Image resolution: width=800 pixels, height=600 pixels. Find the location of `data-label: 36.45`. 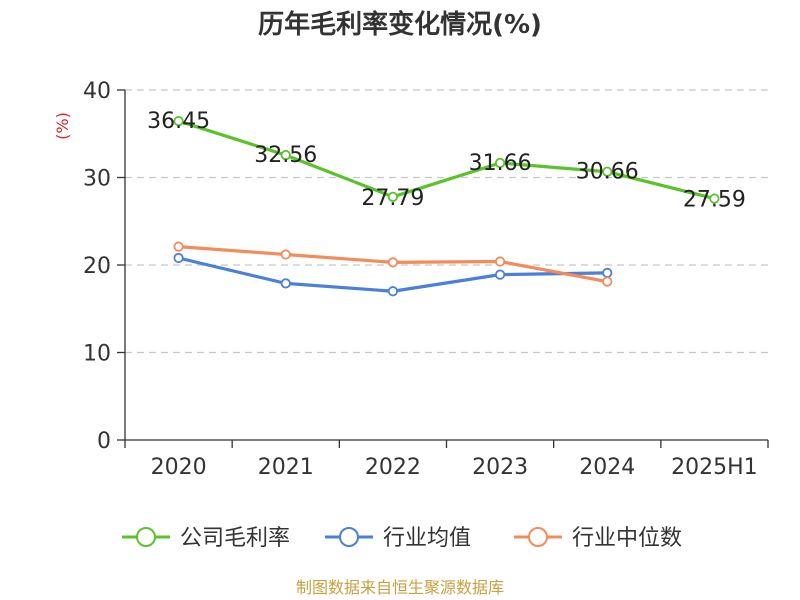

data-label: 36.45 is located at coordinates (178, 121).